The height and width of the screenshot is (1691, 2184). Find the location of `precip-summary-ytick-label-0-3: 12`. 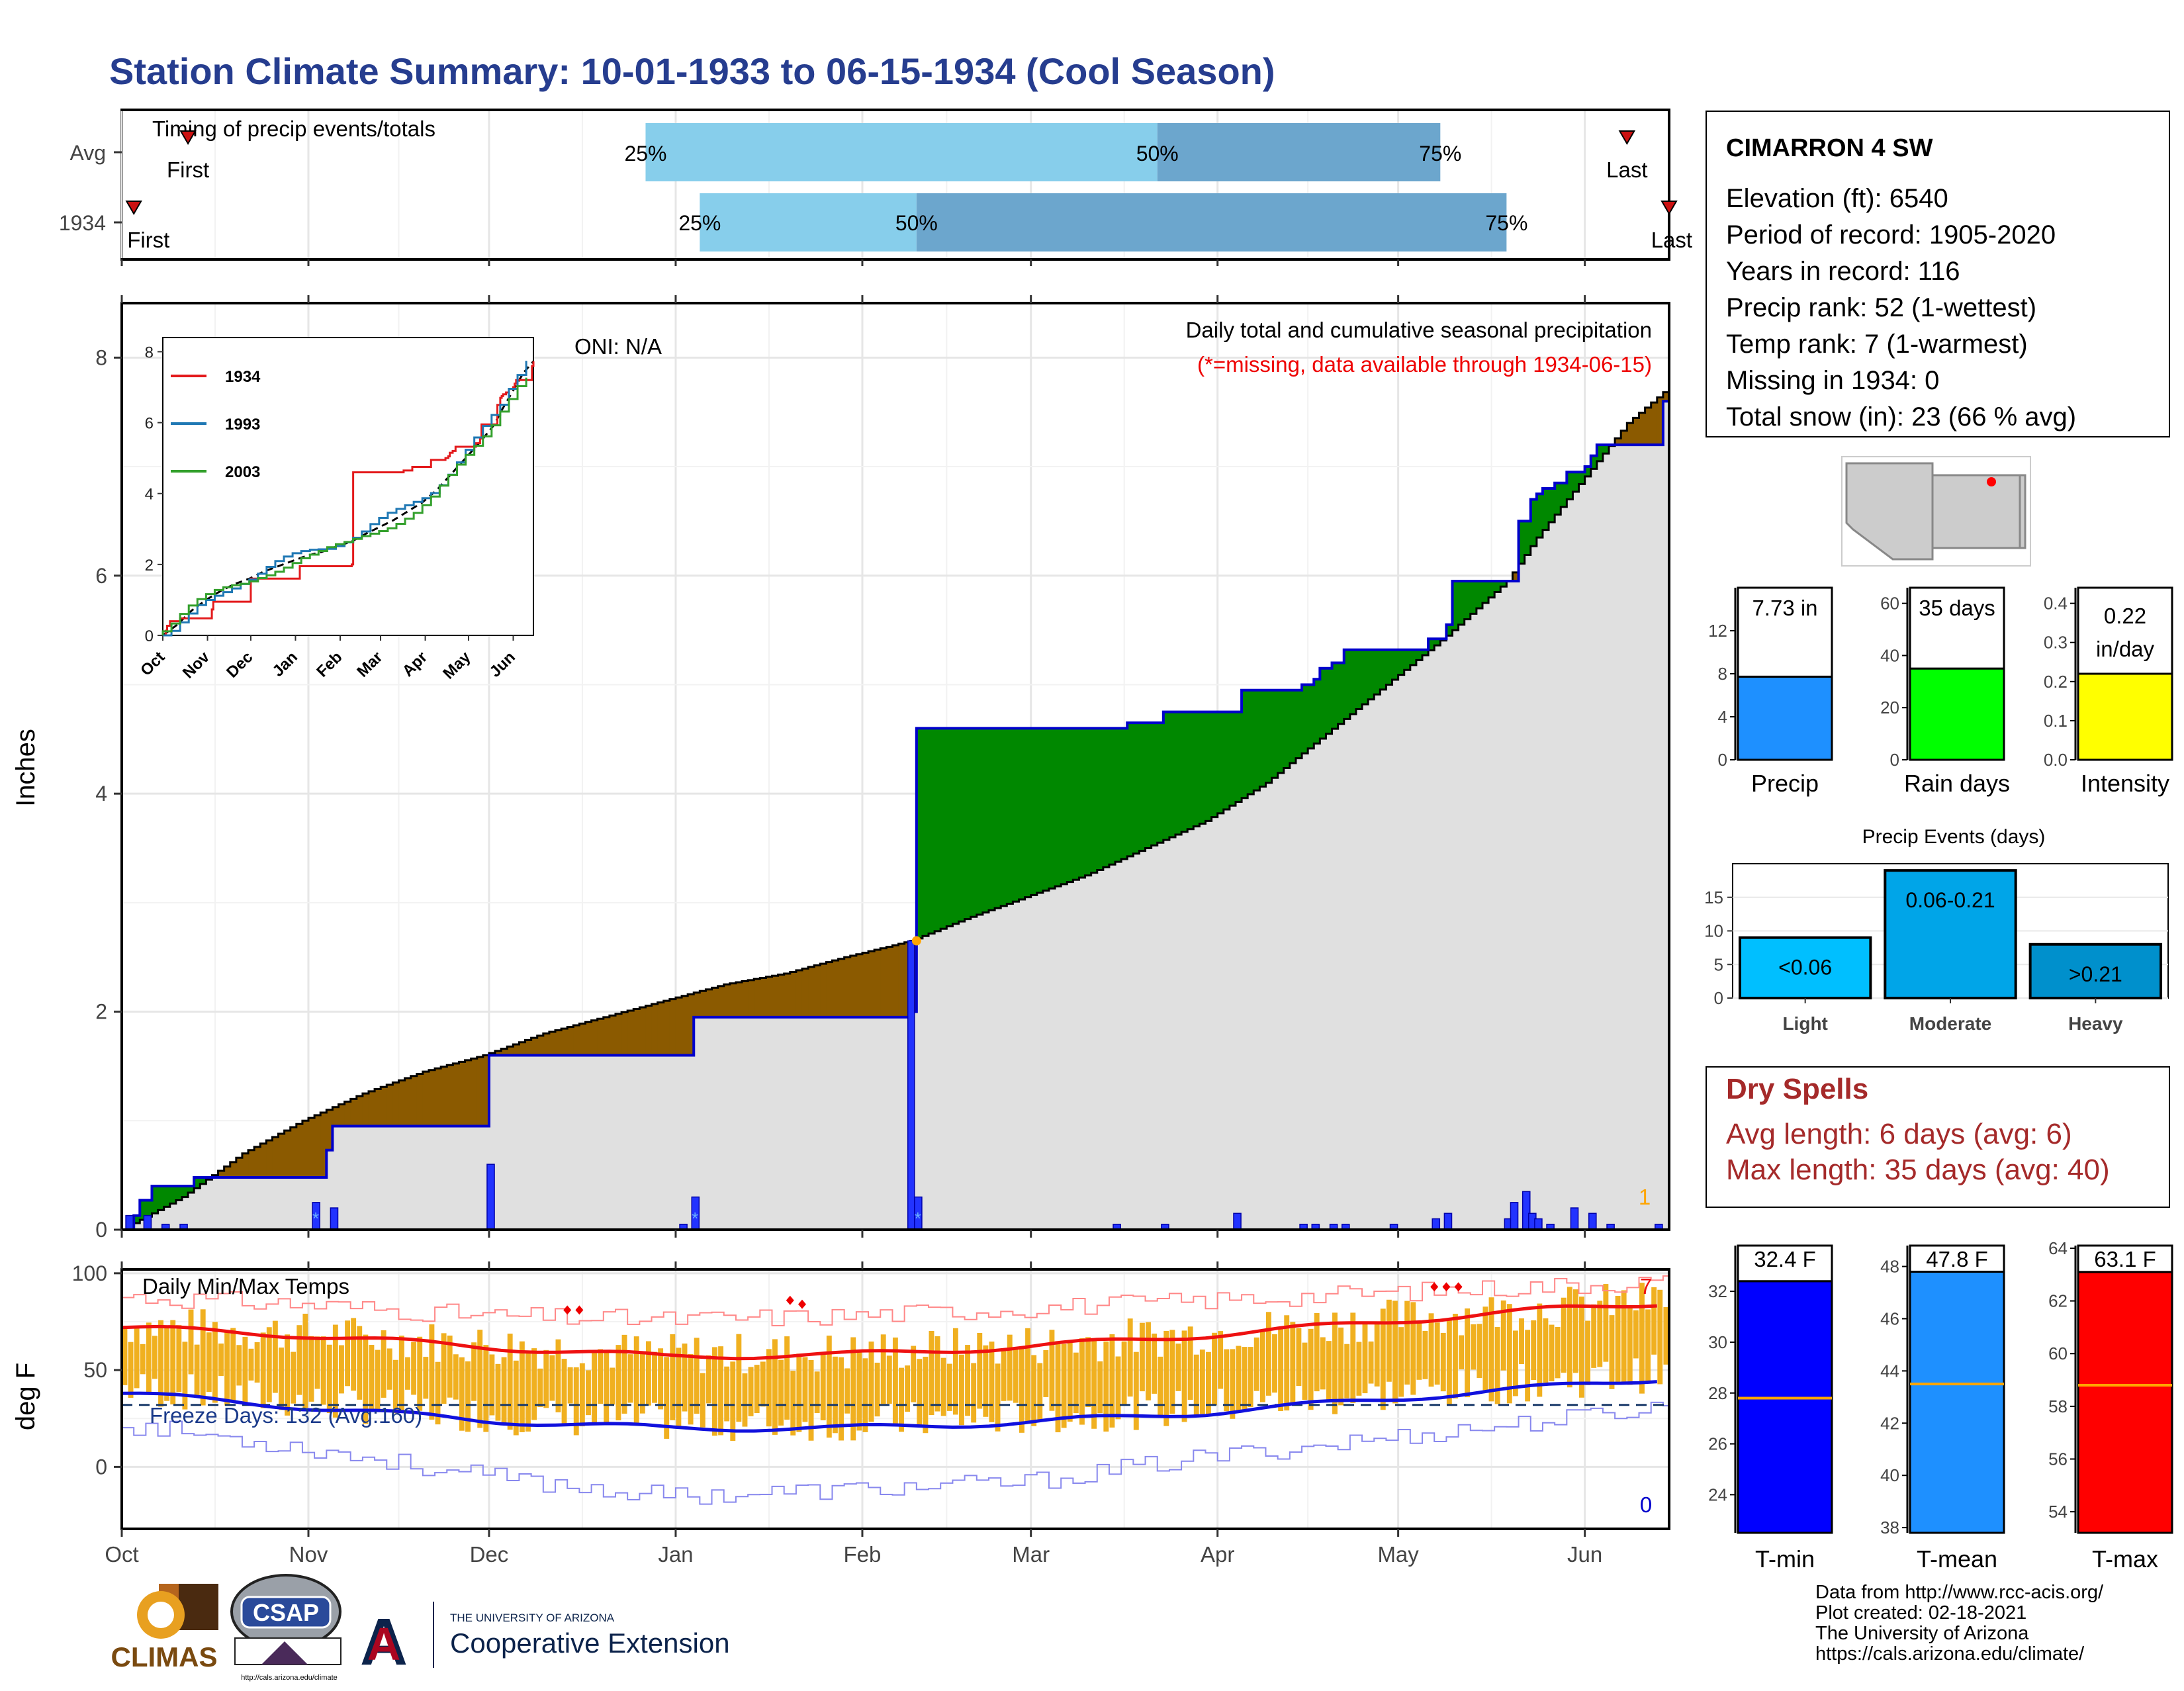

precip-summary-ytick-label-0-3: 12 is located at coordinates (1718, 631).